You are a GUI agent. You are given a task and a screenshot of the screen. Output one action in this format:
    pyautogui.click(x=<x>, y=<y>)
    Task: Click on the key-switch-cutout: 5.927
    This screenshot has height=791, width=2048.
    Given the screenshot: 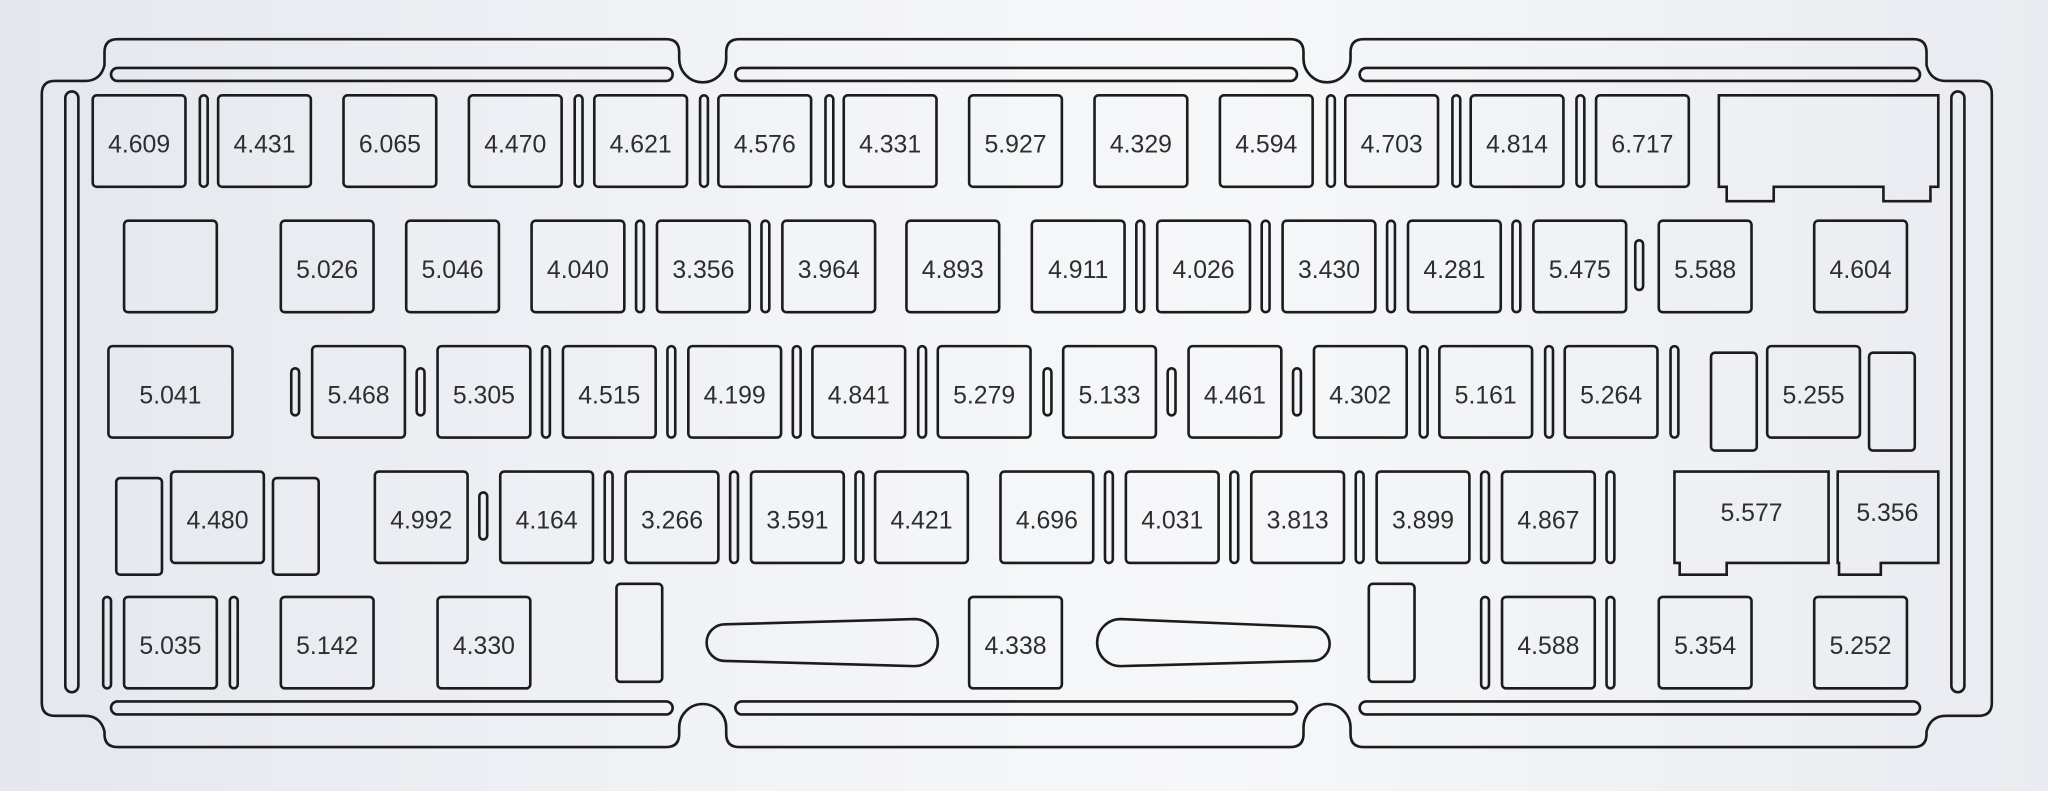 What is the action you would take?
    pyautogui.click(x=1015, y=141)
    